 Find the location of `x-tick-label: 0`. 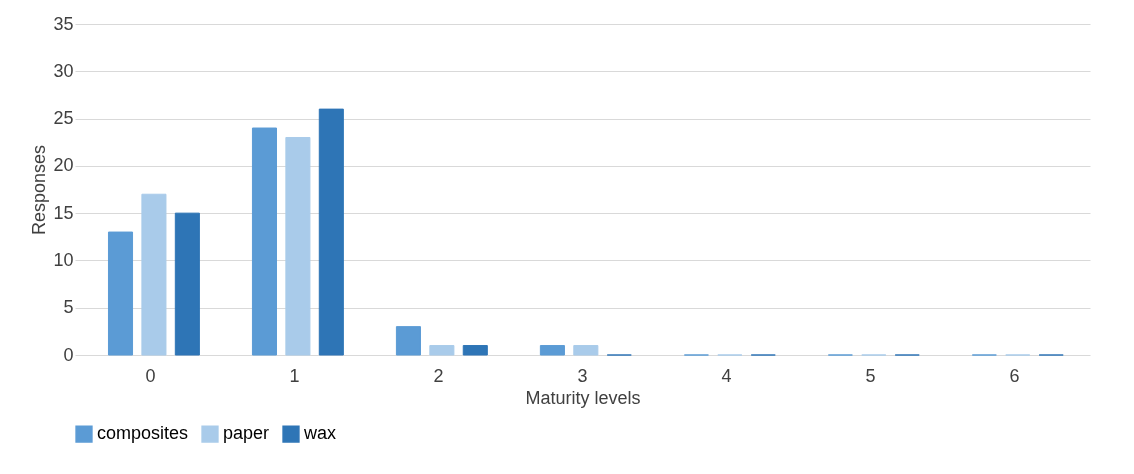

x-tick-label: 0 is located at coordinates (150, 375).